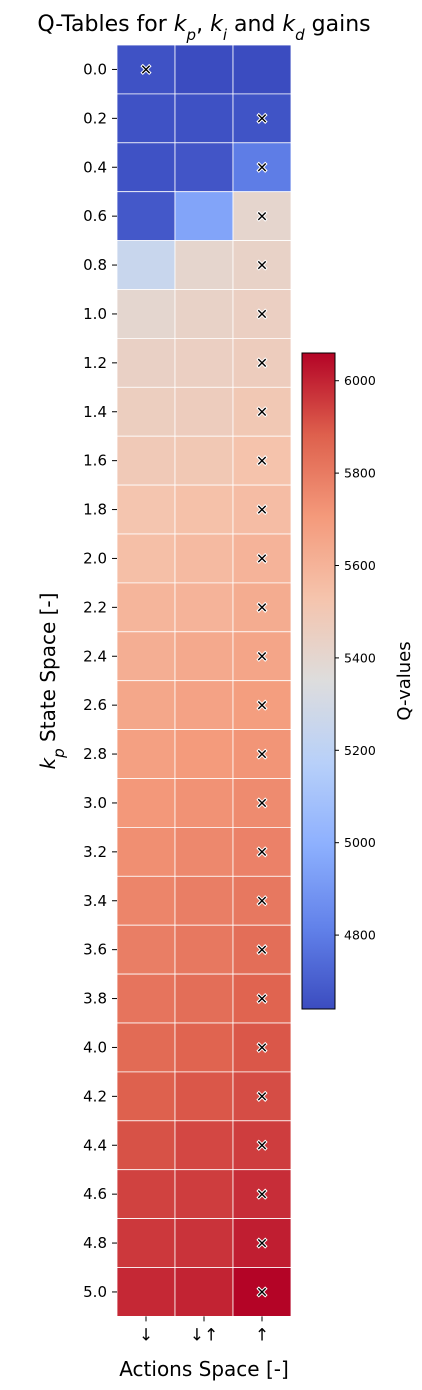  I want to click on title-k: k, so click(181, 24).